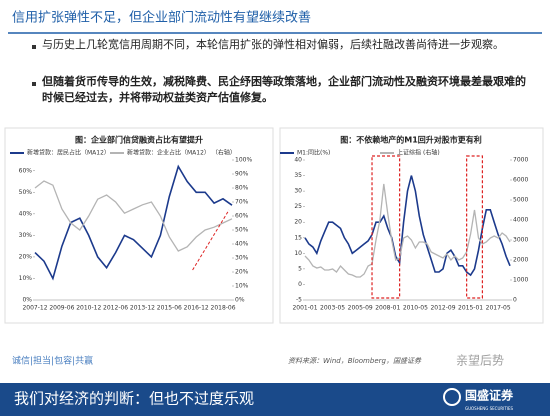 Image resolution: width=550 pixels, height=420 pixels. Describe the element at coordinates (520, 220) in the screenshot. I see `y2-tick-label: 4000` at that location.